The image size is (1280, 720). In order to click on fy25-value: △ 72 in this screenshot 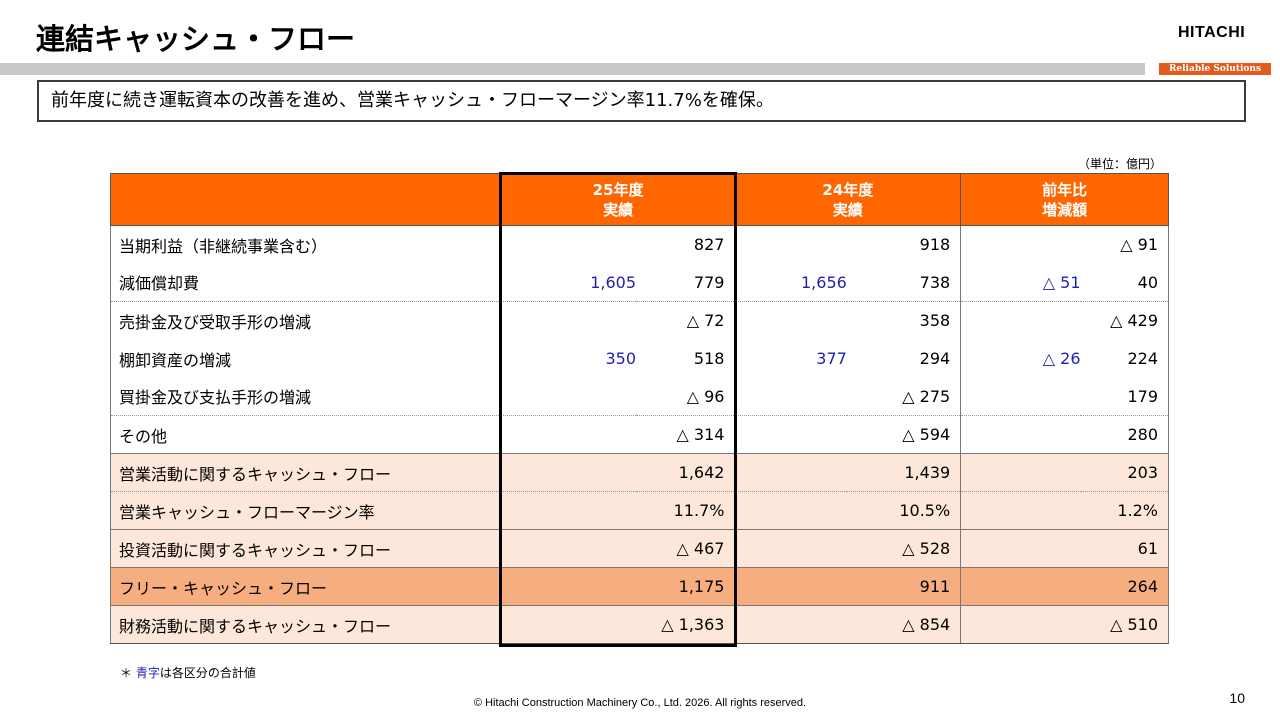, I will do `click(686, 320)`.